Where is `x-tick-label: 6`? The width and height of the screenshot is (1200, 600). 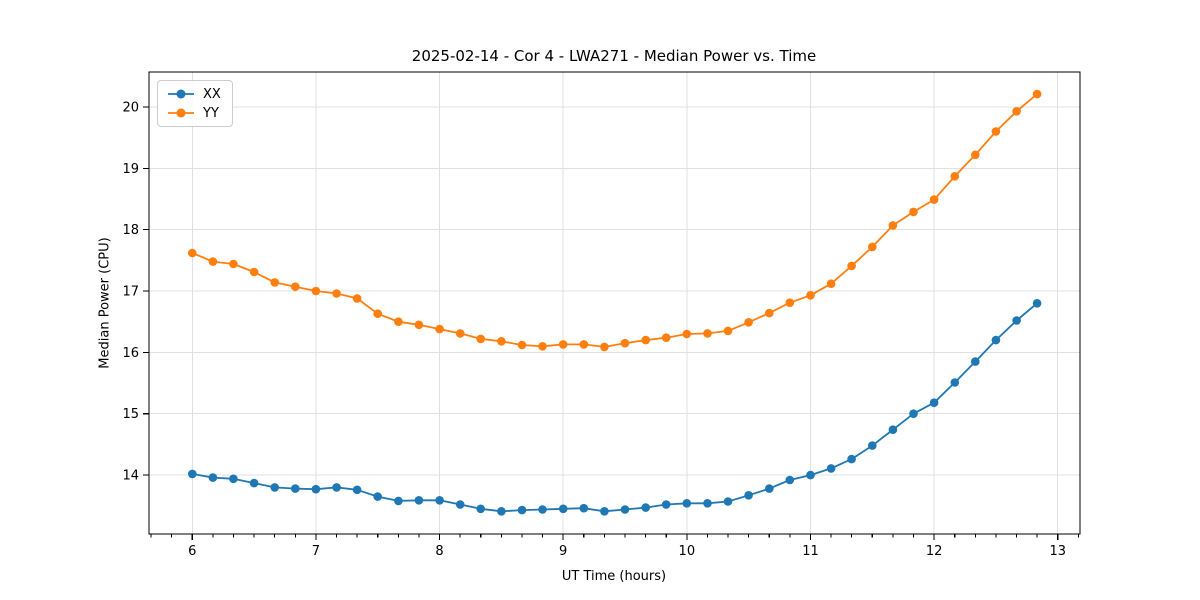
x-tick-label: 6 is located at coordinates (192, 551).